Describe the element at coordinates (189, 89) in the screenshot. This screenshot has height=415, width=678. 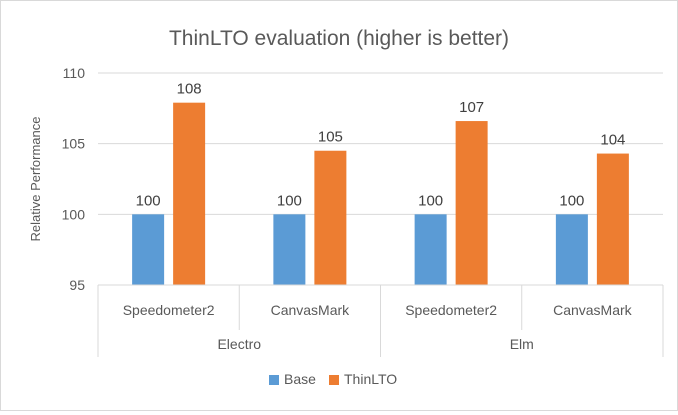
I see `data-label: 108` at that location.